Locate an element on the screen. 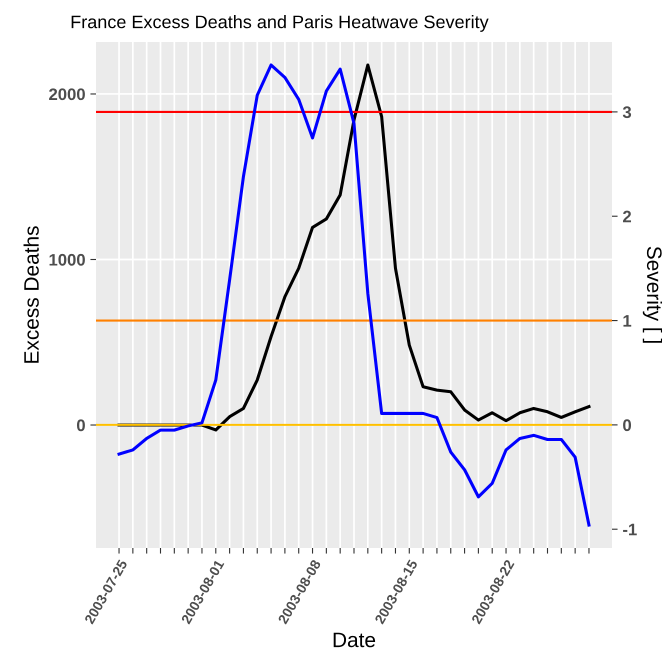  x-axis-title: Date is located at coordinates (355, 640).